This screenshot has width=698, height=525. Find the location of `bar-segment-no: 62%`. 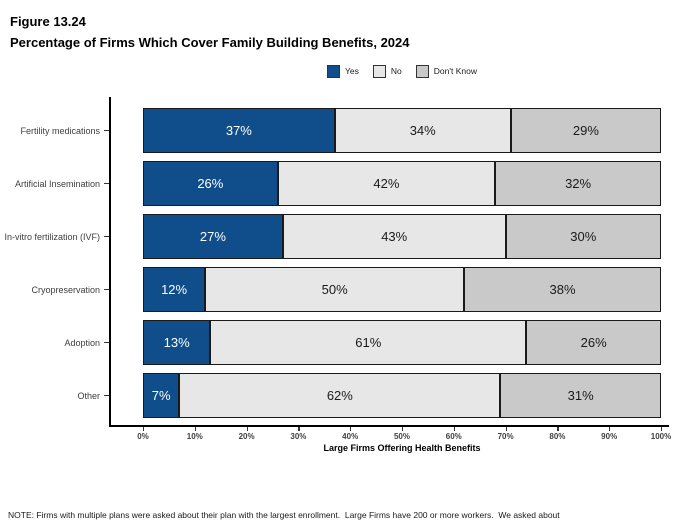

bar-segment-no: 62% is located at coordinates (340, 395).